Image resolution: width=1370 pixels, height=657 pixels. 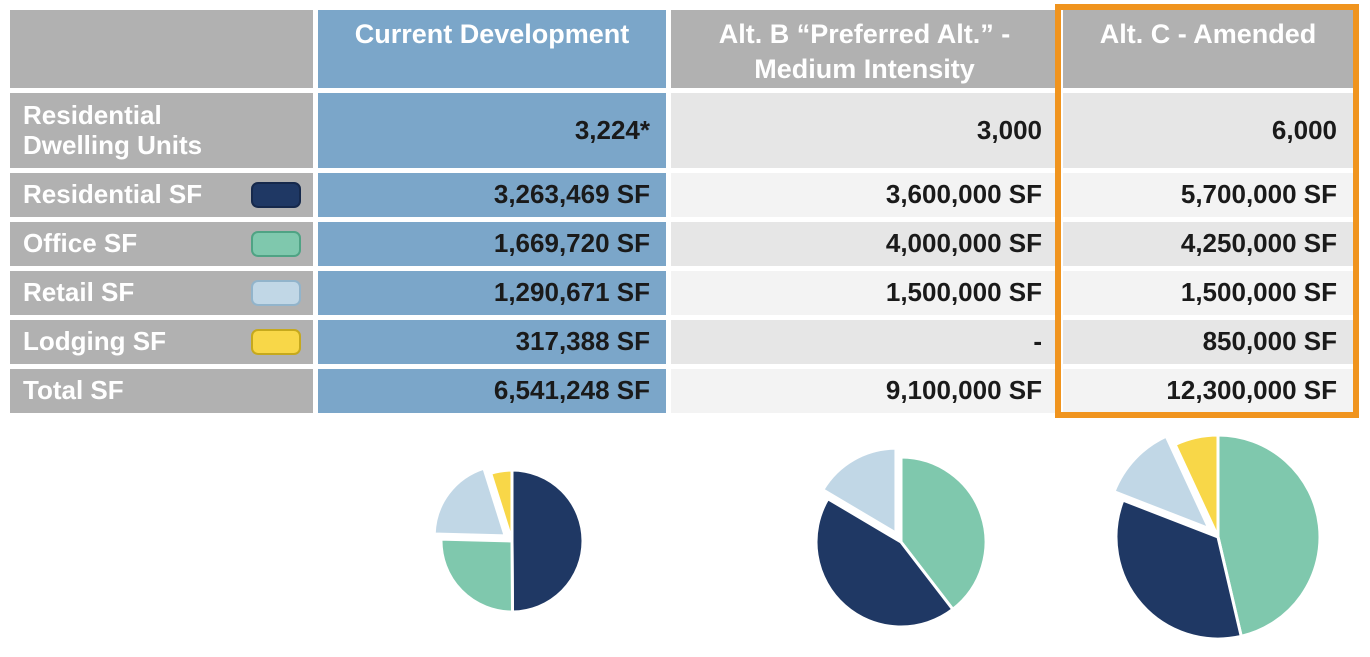 What do you see at coordinates (161, 244) in the screenshot?
I see `row-label-office-sf: Office SF` at bounding box center [161, 244].